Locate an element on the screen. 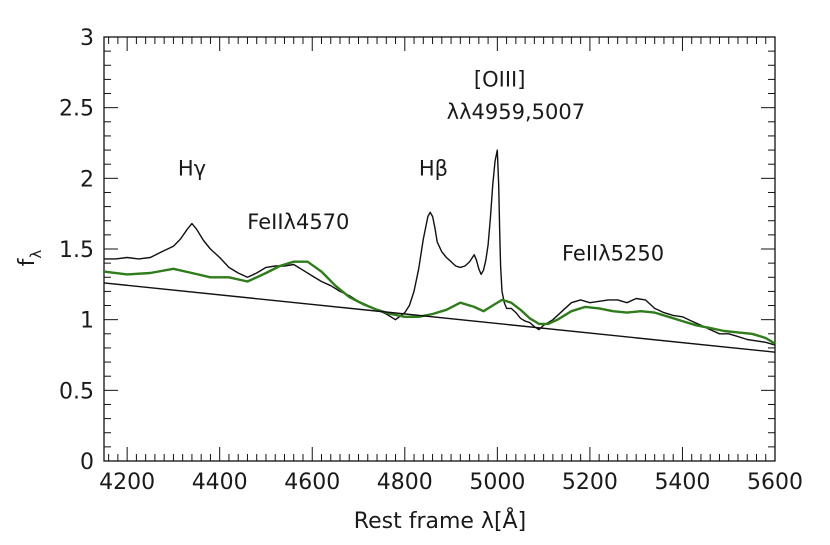 The height and width of the screenshot is (545, 830). y-tick-label: 2 is located at coordinates (87, 179).